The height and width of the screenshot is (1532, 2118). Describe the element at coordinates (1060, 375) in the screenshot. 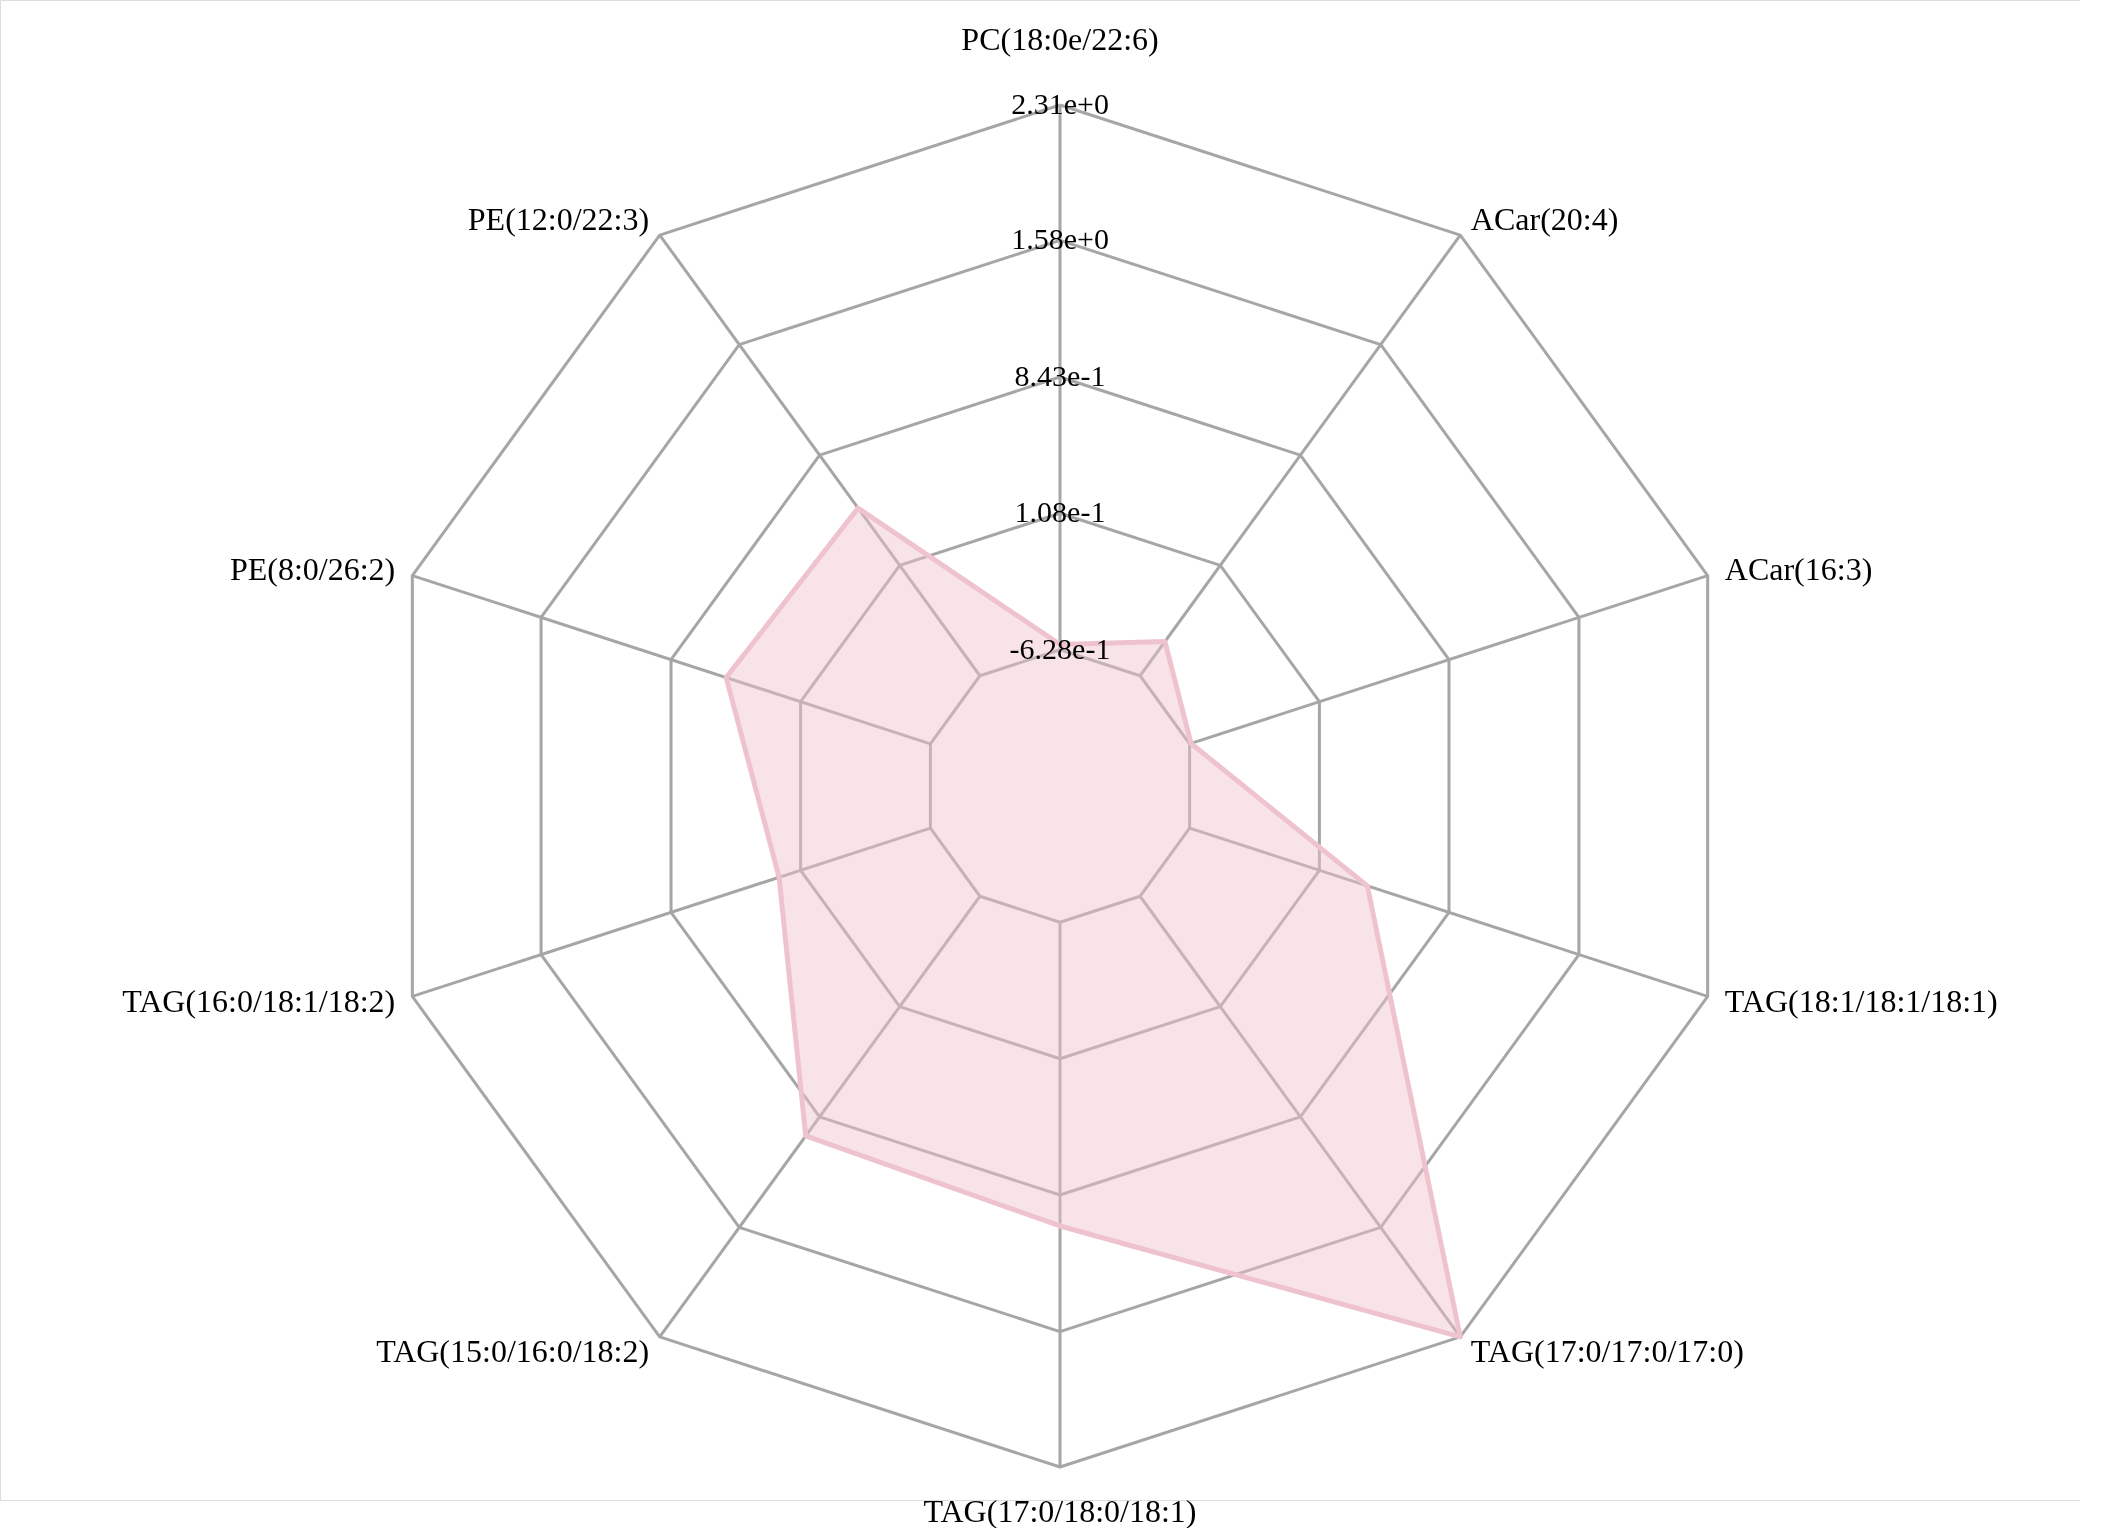

I see `y-tick-label: 8.43e-1` at that location.